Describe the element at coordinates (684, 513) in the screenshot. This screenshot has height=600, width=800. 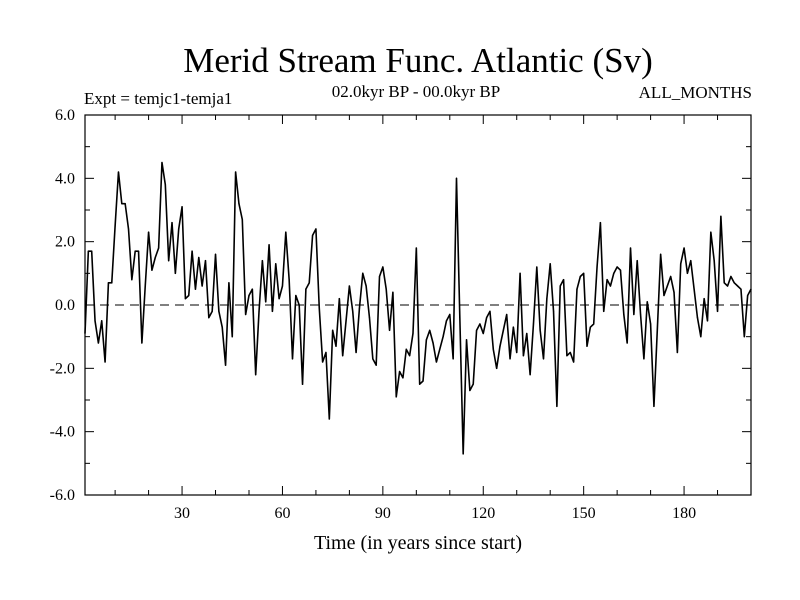
I see `x-tick-label: 180` at that location.